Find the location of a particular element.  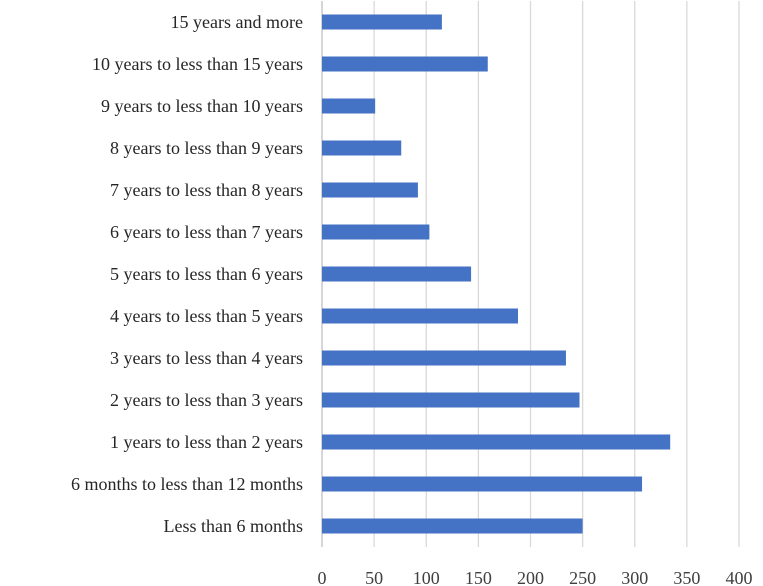

x-tick-label: 350 is located at coordinates (686, 577).